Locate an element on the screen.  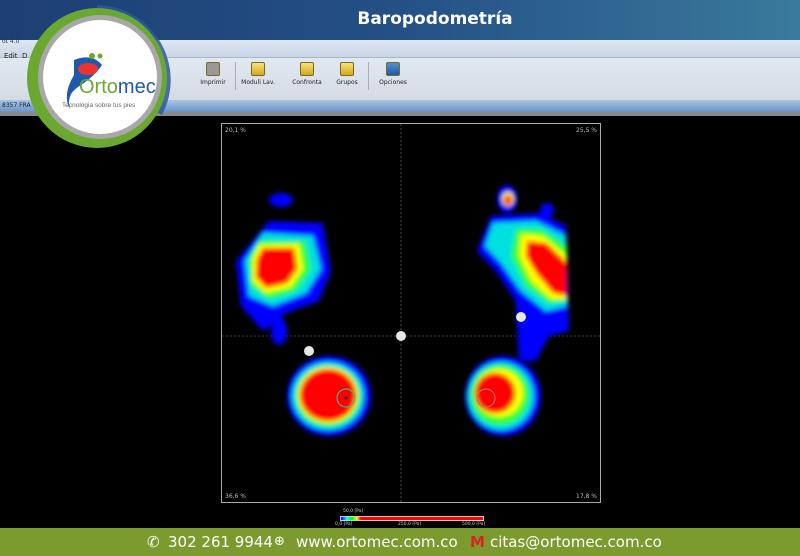
opciones-button: Opciones is located at coordinates (393, 74).